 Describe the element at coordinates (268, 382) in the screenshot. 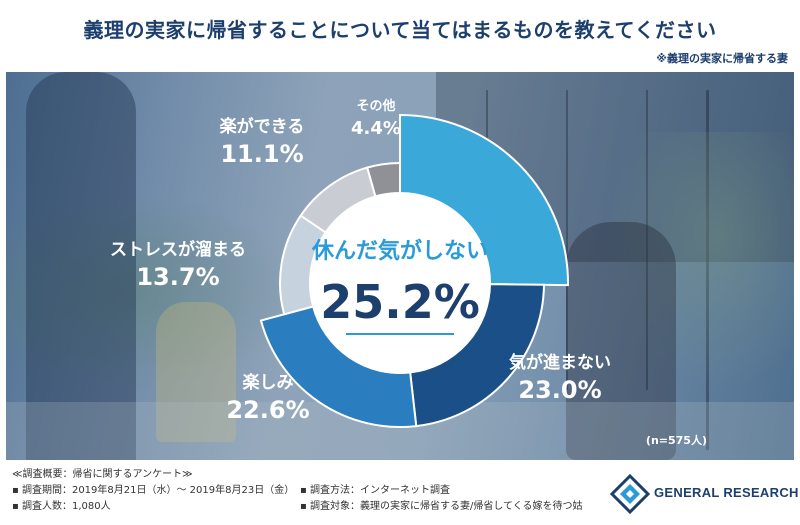

I see `slice-category-label: 楽しみ` at that location.